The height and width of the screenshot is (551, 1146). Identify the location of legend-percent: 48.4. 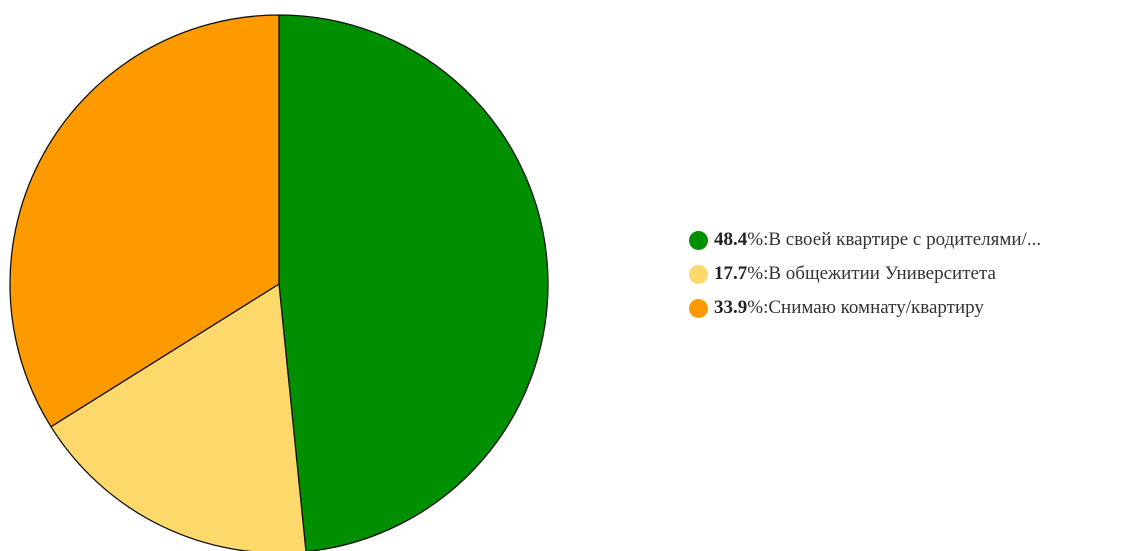
(731, 239).